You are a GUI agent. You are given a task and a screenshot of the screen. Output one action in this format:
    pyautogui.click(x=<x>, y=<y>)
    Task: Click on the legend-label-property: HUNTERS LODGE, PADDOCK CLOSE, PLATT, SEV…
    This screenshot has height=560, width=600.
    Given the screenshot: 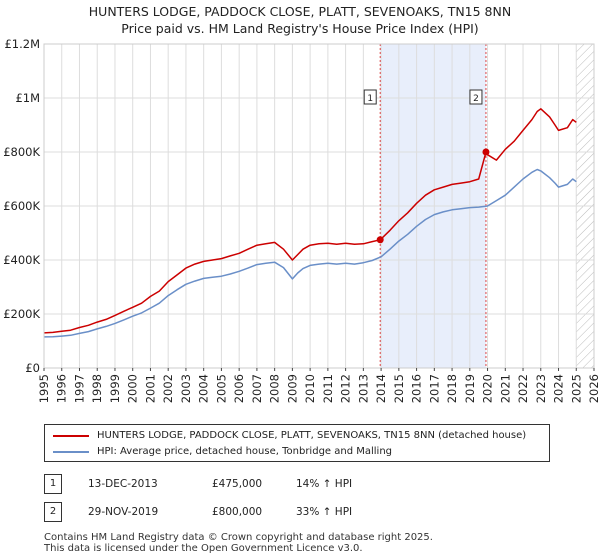 What is the action you would take?
    pyautogui.click(x=312, y=435)
    